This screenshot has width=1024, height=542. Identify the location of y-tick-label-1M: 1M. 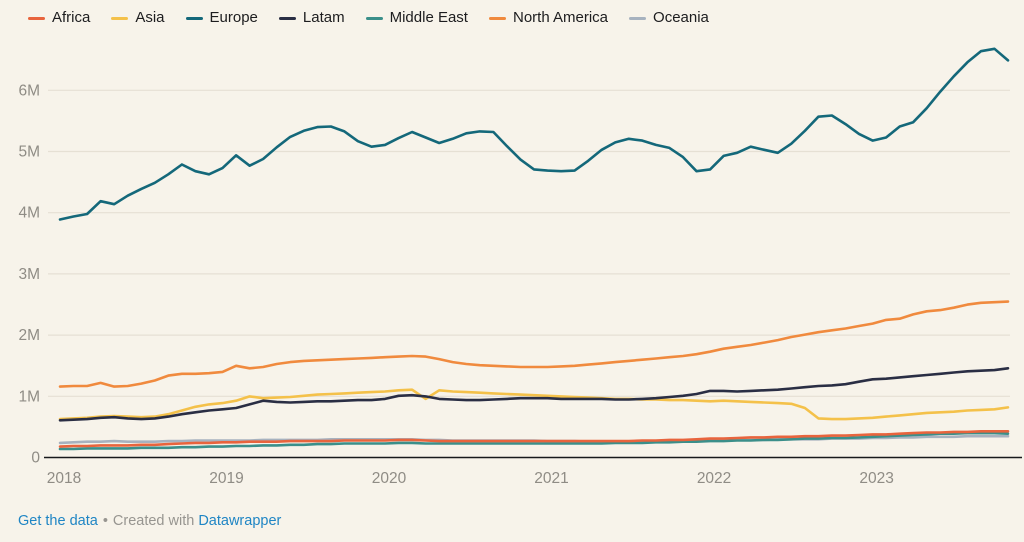
(29, 396).